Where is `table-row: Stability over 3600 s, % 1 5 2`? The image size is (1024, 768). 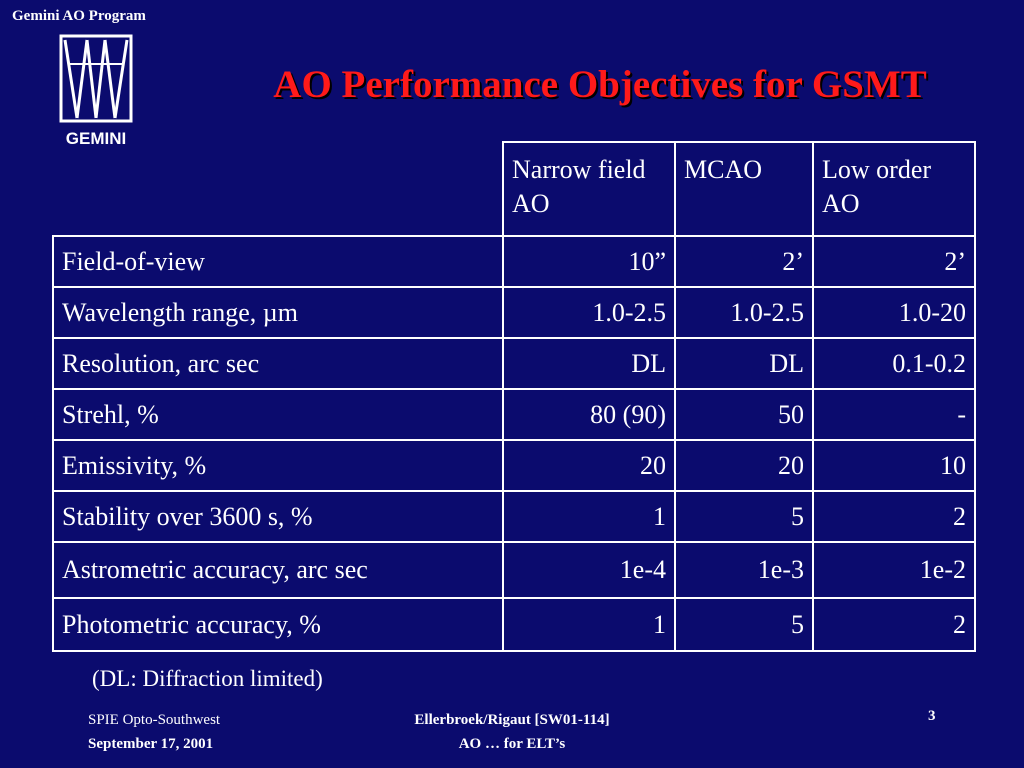 table-row: Stability over 3600 s, % 1 5 2 is located at coordinates (514, 516).